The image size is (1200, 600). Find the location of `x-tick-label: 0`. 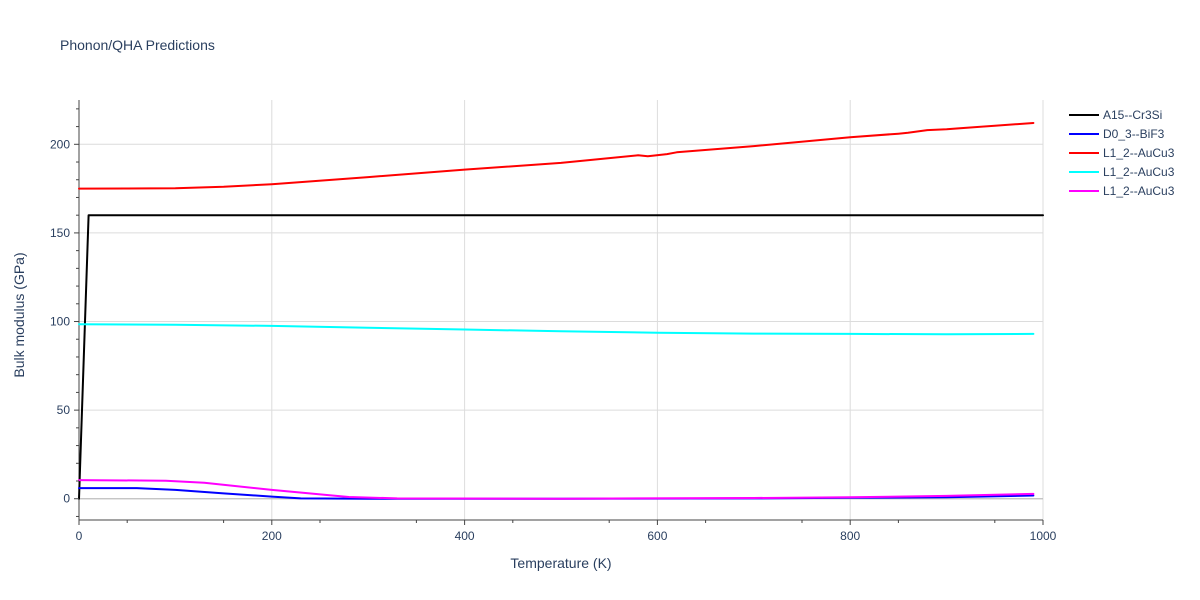

x-tick-label: 0 is located at coordinates (79, 536).